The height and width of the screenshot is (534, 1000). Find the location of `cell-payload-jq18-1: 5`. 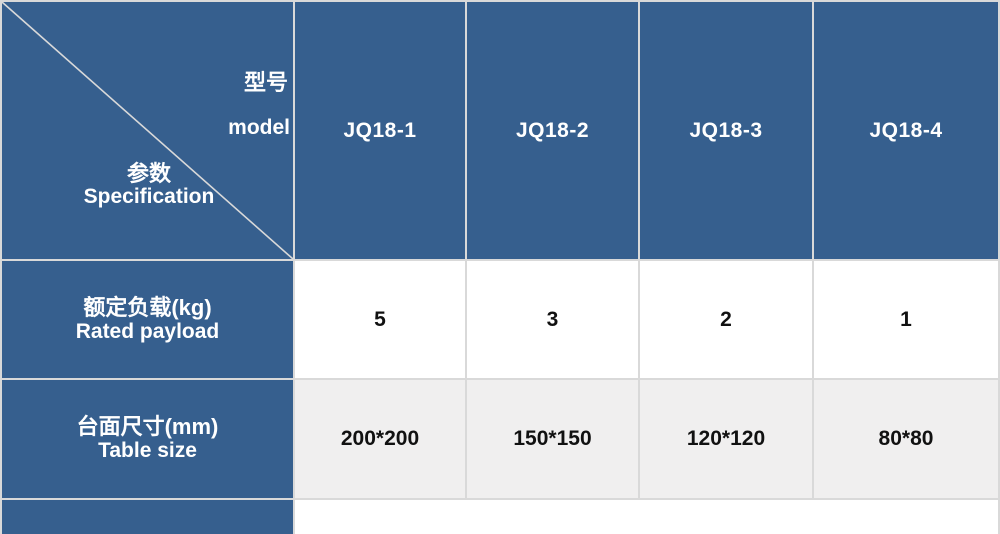

cell-payload-jq18-1: 5 is located at coordinates (380, 319).